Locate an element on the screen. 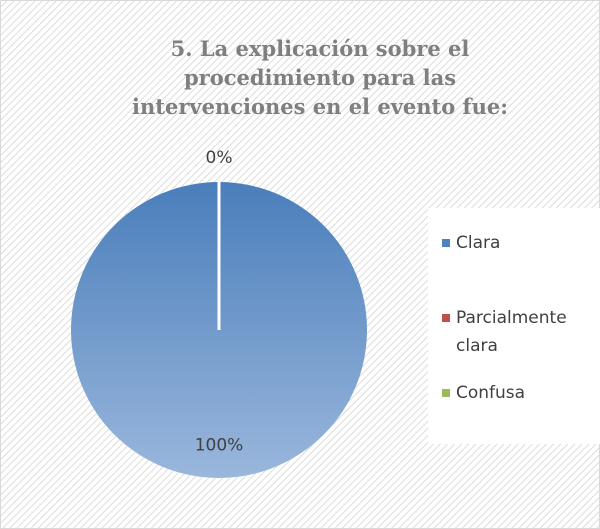 The width and height of the screenshot is (600, 529). data-label: 100% is located at coordinates (219, 445).